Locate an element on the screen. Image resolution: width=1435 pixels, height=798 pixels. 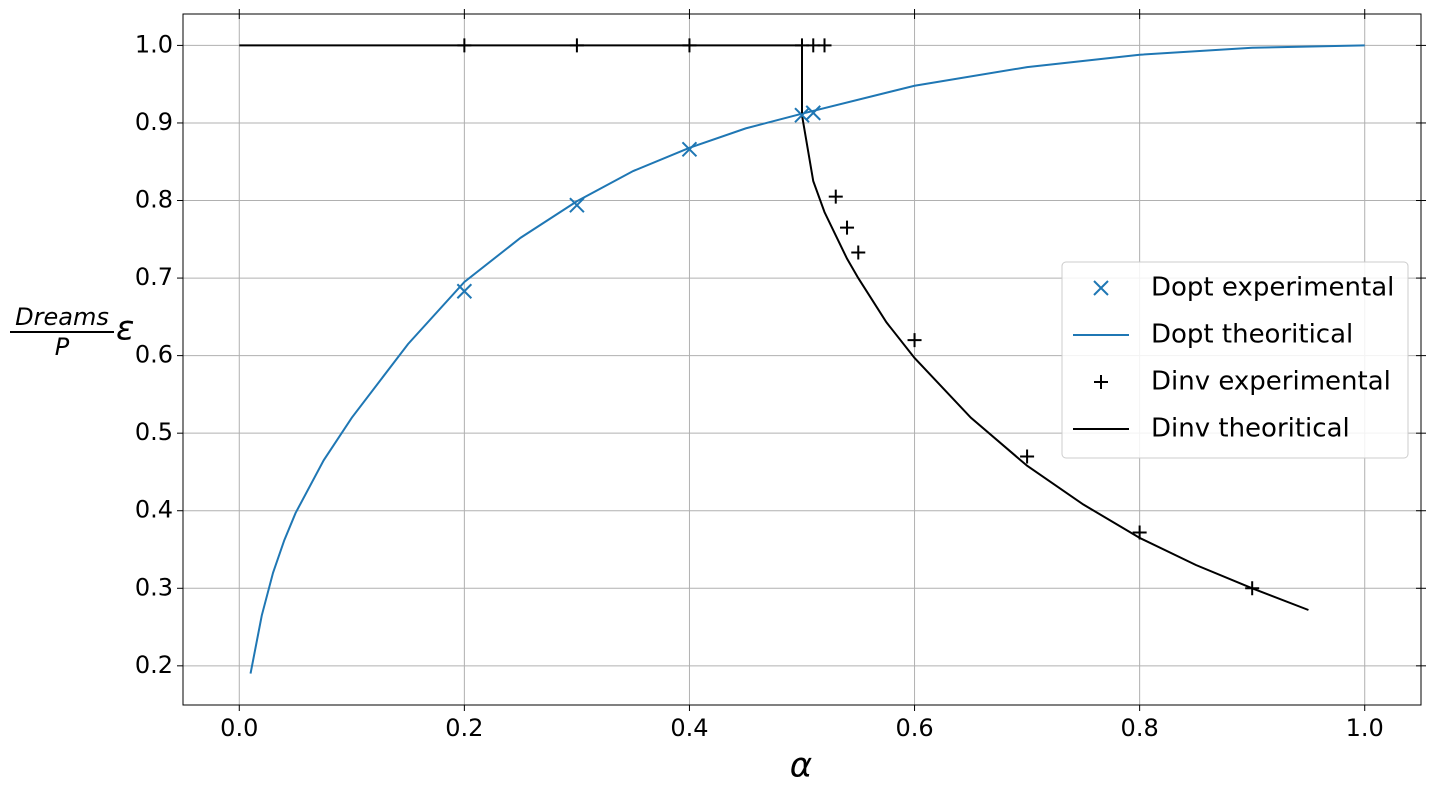
x-tick-label: 1.0 is located at coordinates (1365, 728).